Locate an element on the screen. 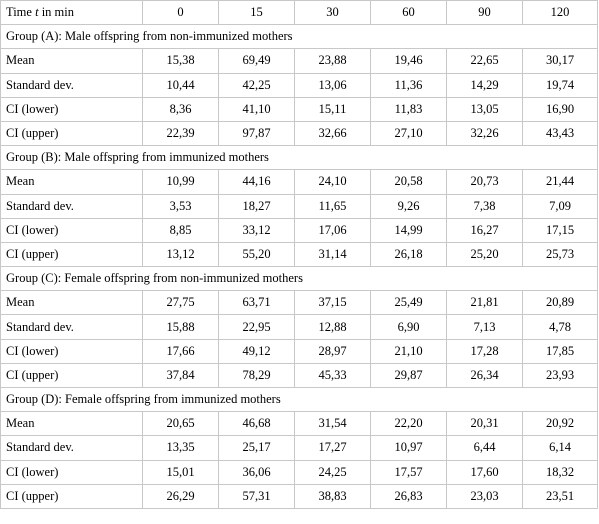 The width and height of the screenshot is (599, 524). table-cell: 7,38 is located at coordinates (484, 206).